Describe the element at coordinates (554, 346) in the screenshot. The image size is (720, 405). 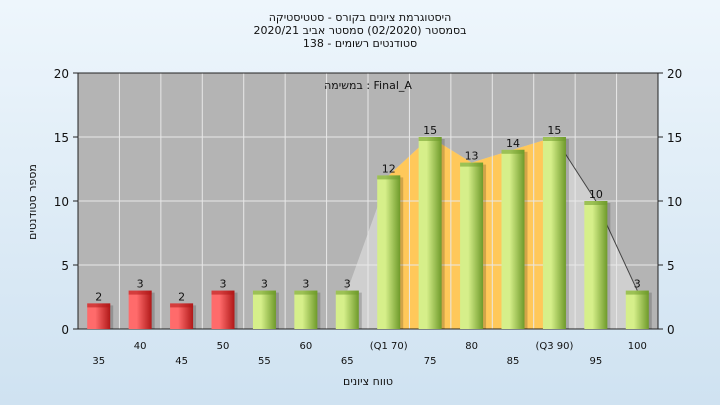
I see `x-tick-label: (Q3 90)` at that location.